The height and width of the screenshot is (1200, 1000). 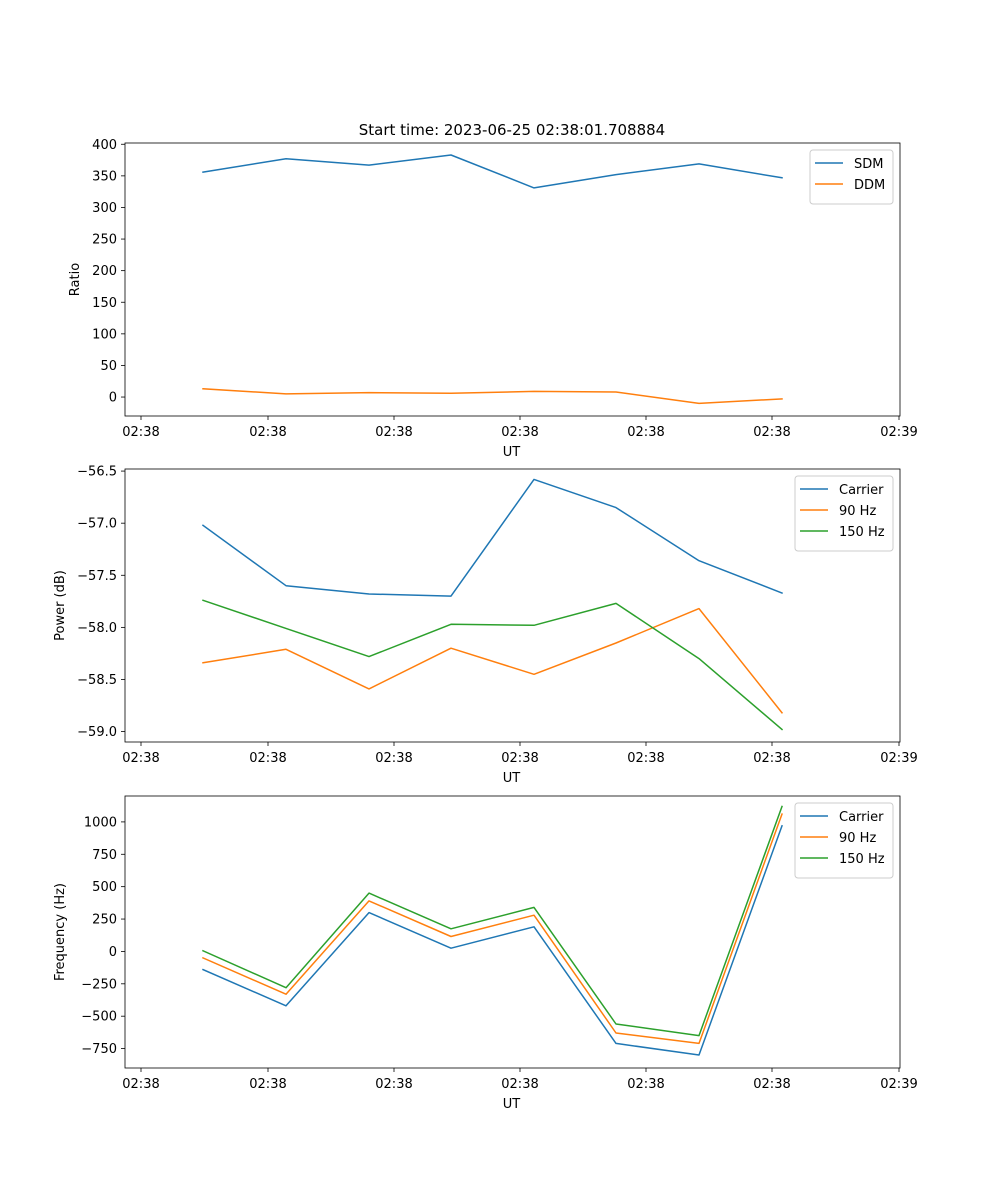 I want to click on y-tick-label: 500, so click(x=104, y=887).